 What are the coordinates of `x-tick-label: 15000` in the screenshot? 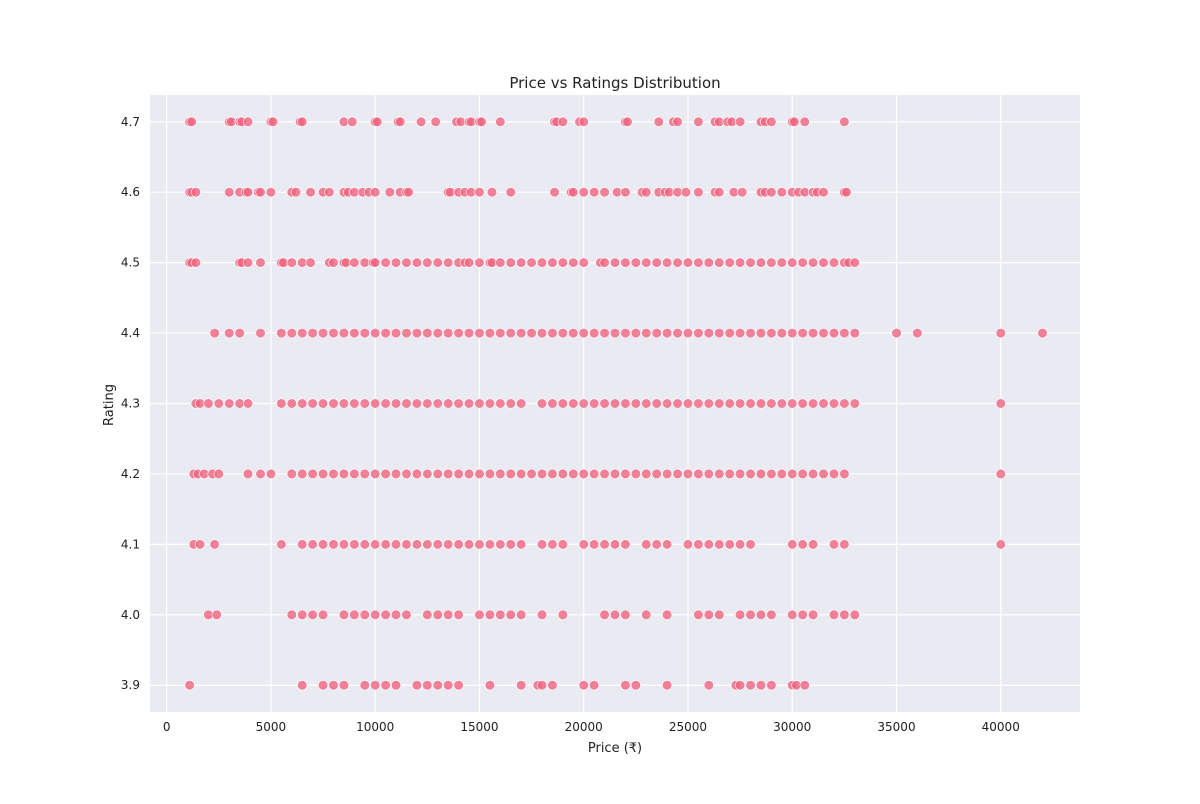 It's located at (479, 727).